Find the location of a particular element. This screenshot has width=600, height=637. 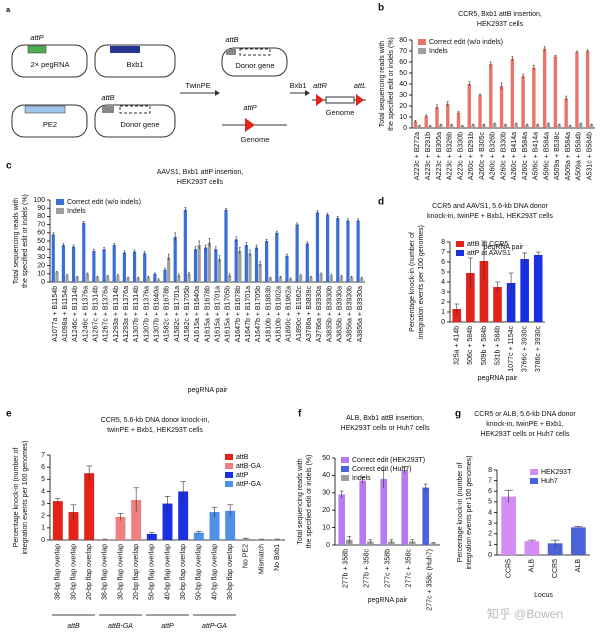

x-tick-label: Mismatch is located at coordinates (261, 559).